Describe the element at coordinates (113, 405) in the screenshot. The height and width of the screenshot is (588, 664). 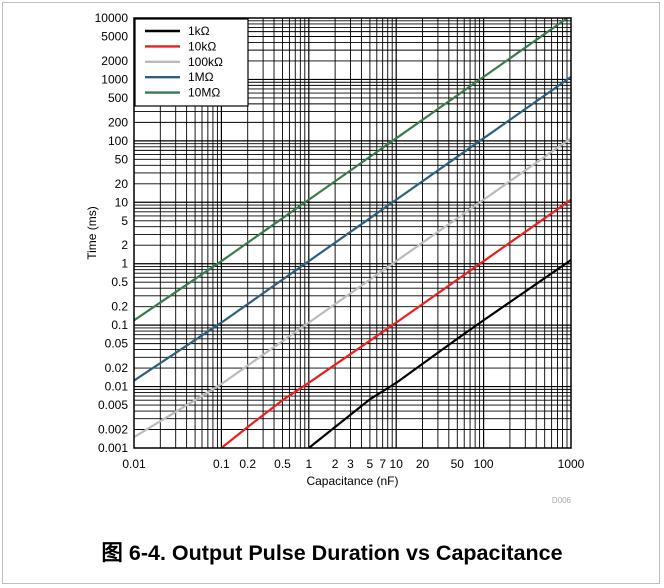
I see `y-tick-label: 0.005` at that location.